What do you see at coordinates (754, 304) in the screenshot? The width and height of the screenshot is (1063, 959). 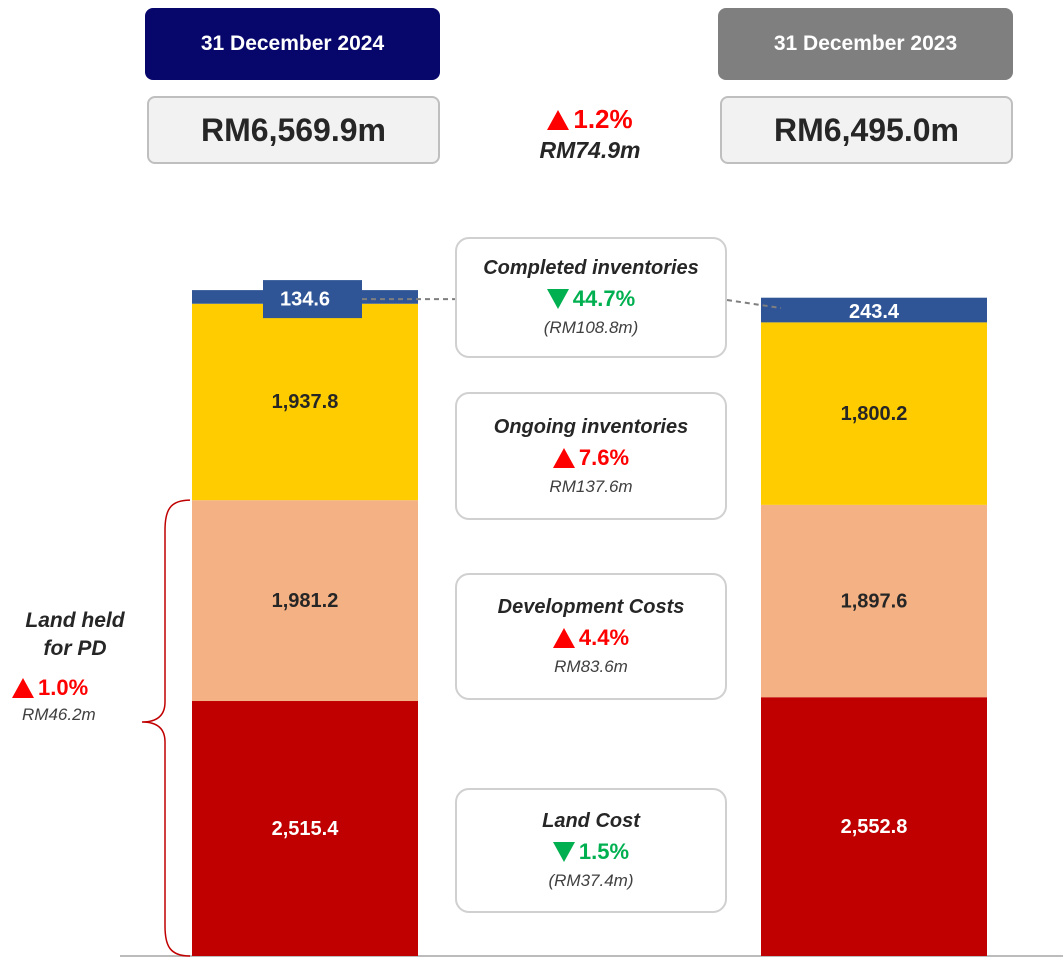 I see `connector` at bounding box center [754, 304].